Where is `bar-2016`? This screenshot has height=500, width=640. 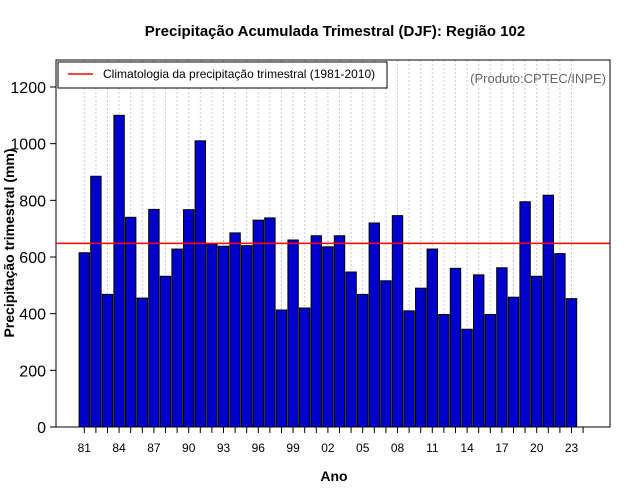
bar-2016 is located at coordinates (490, 371).